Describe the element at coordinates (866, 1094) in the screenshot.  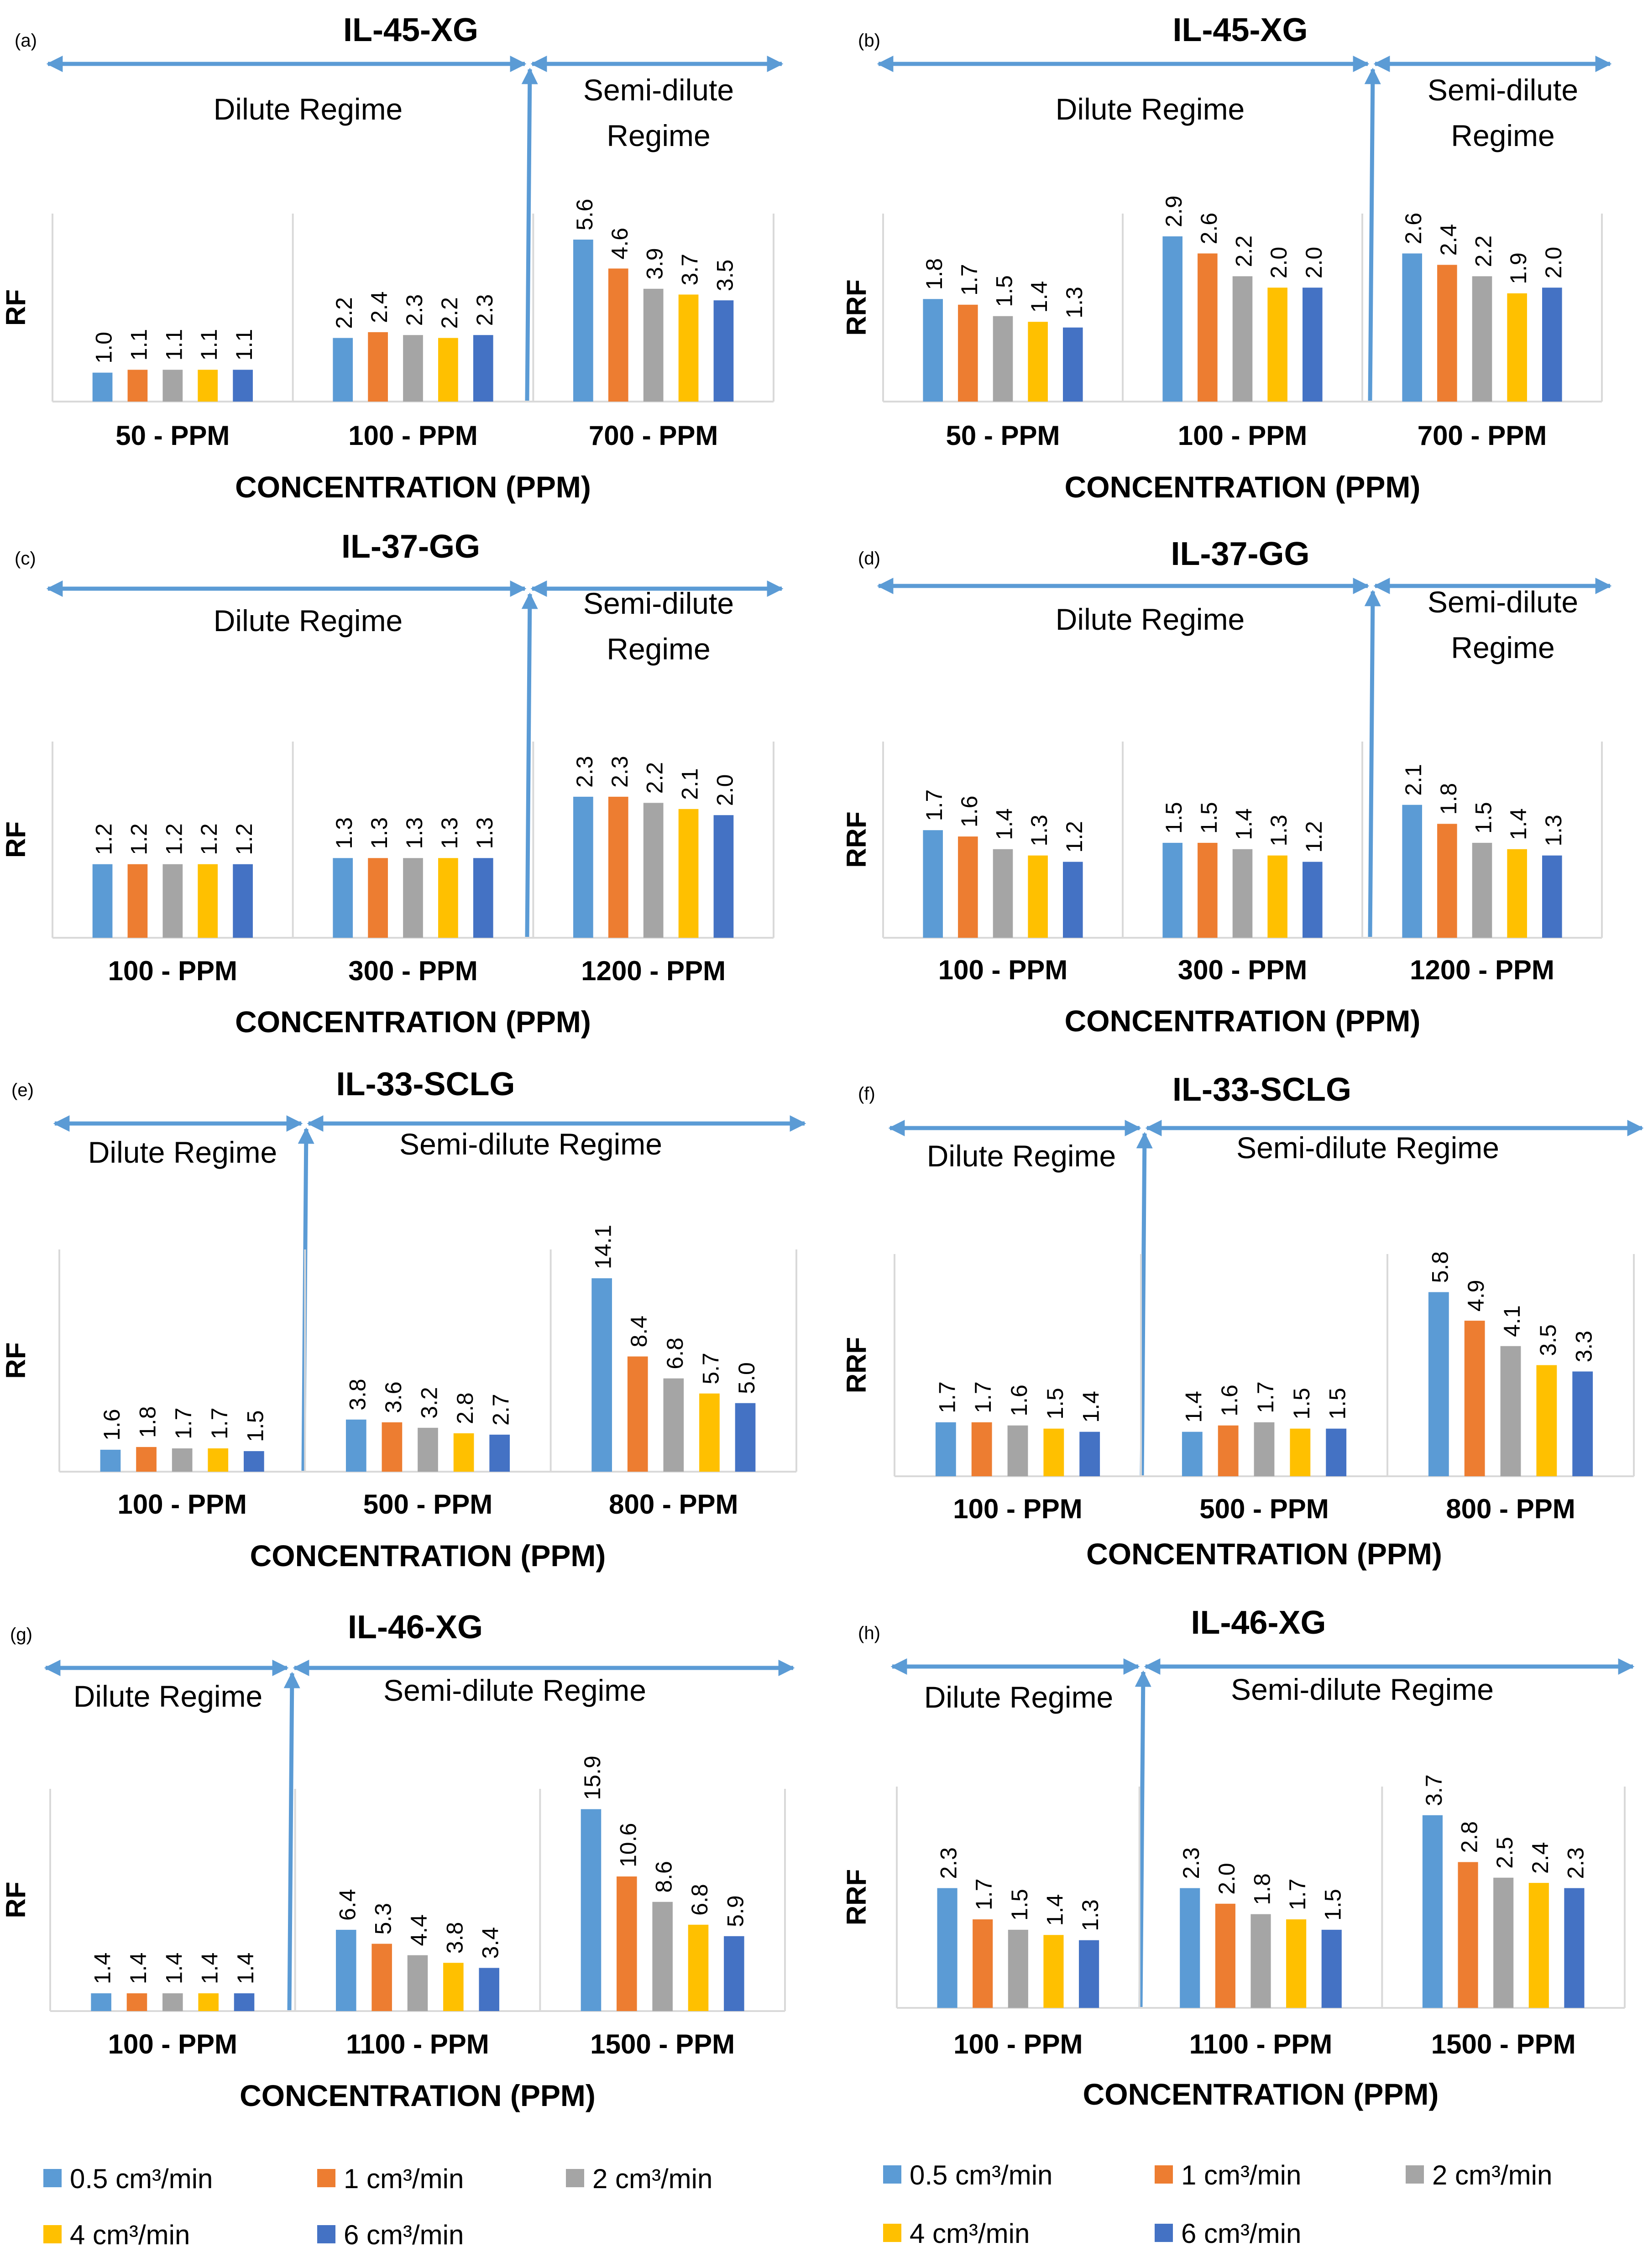
I see `panel-label: (f)` at that location.